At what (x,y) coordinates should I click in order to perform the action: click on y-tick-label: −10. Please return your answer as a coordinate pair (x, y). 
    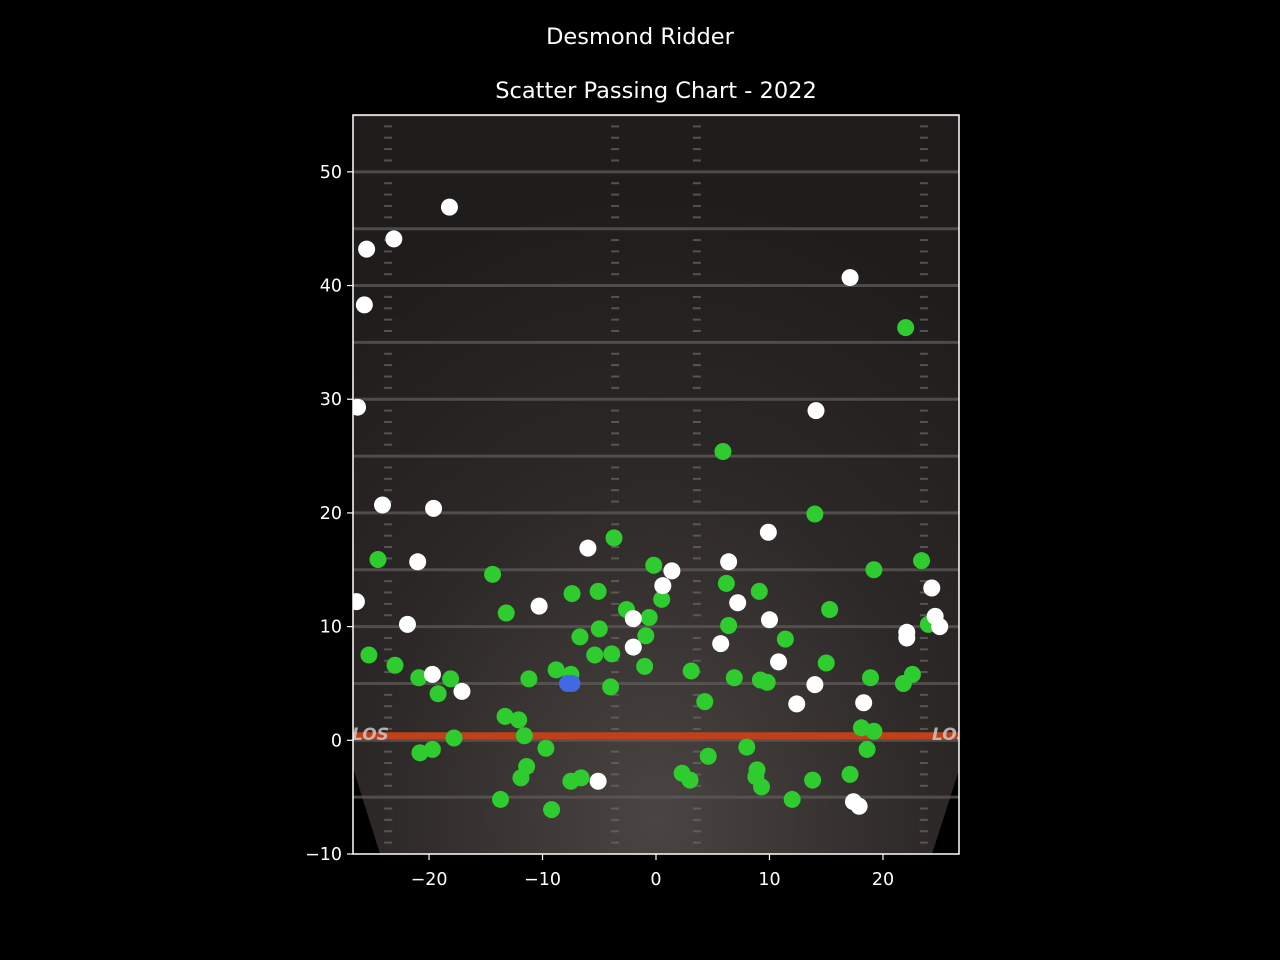
    Looking at the image, I should click on (323, 855).